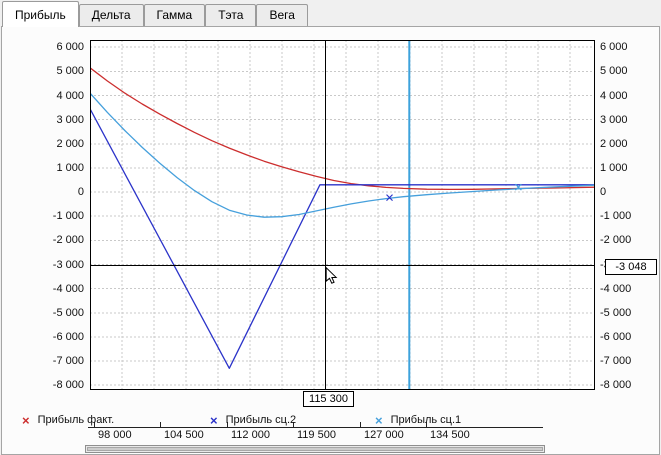 The width and height of the screenshot is (661, 455). What do you see at coordinates (603, 192) in the screenshot?
I see `y-tick-label-right: 0` at bounding box center [603, 192].